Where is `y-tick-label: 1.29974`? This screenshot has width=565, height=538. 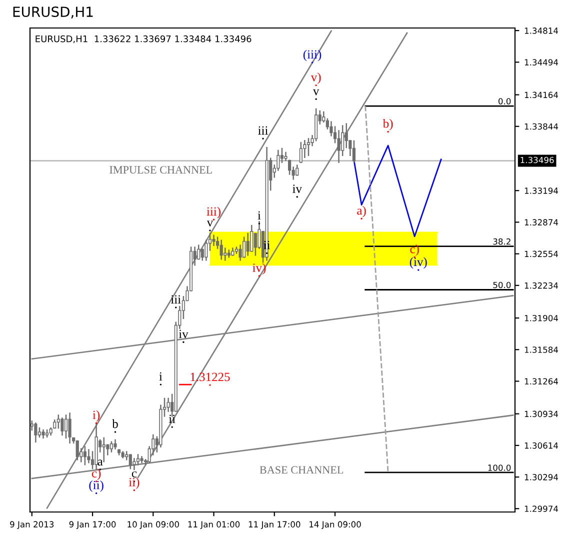
y-tick-label: 1.29974 is located at coordinates (541, 509).